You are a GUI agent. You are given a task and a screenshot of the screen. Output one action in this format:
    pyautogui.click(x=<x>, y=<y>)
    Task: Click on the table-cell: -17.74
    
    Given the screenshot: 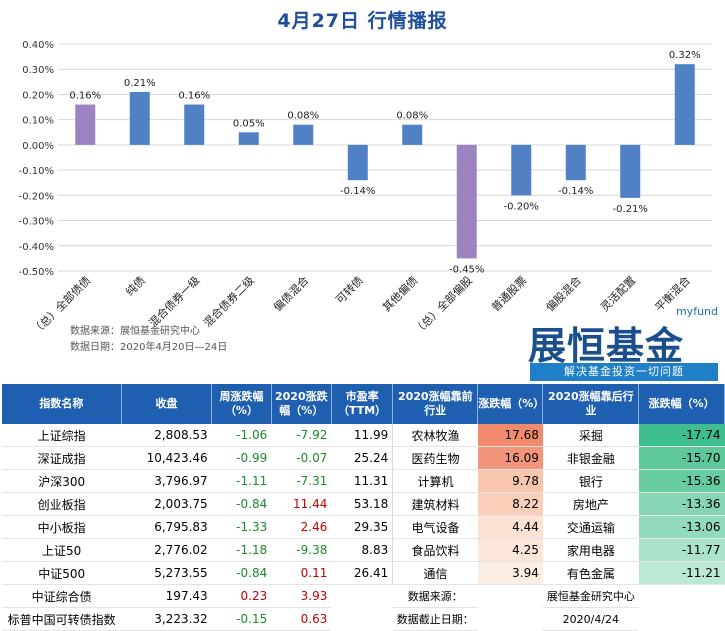 What is the action you would take?
    pyautogui.click(x=681, y=435)
    